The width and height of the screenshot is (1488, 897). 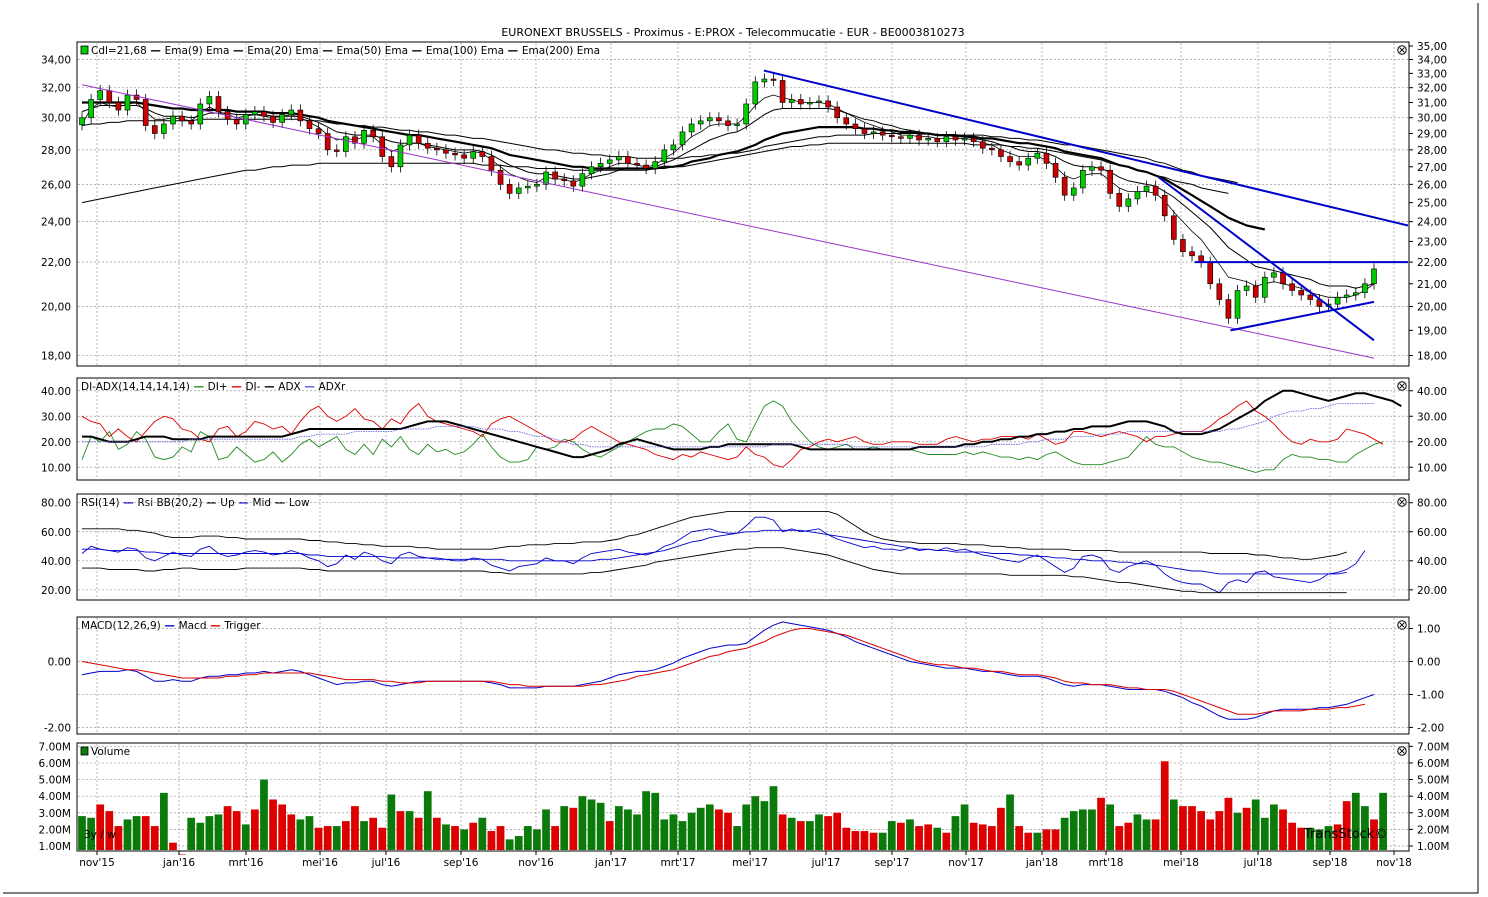 What do you see at coordinates (1402, 502) in the screenshot?
I see `rsi-panel-close-icon` at bounding box center [1402, 502].